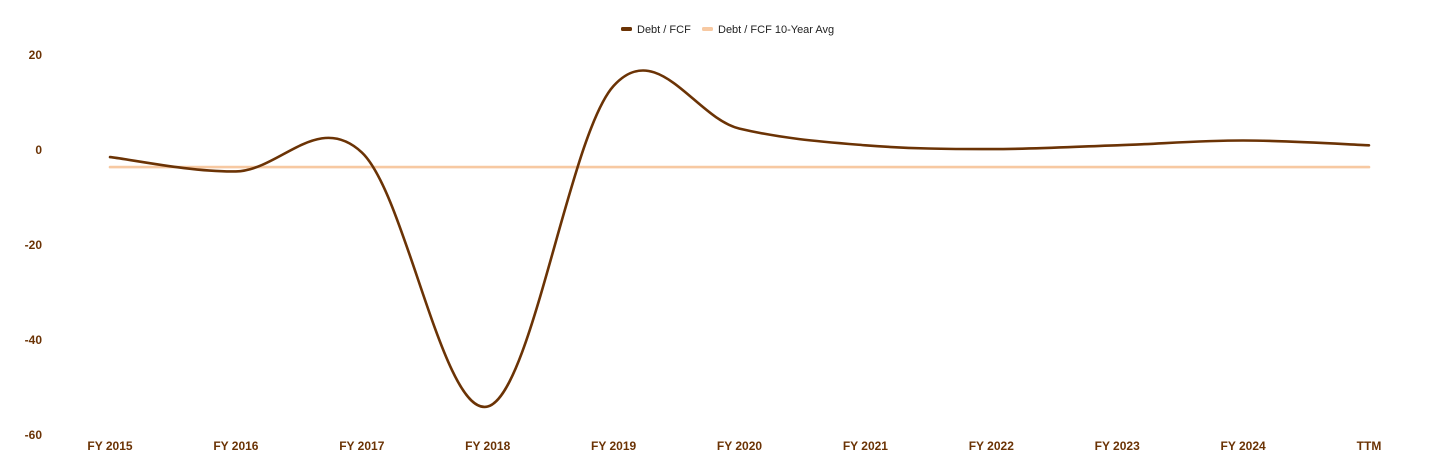 The height and width of the screenshot is (476, 1456). I want to click on x-tick-label: FY 2024, so click(1243, 446).